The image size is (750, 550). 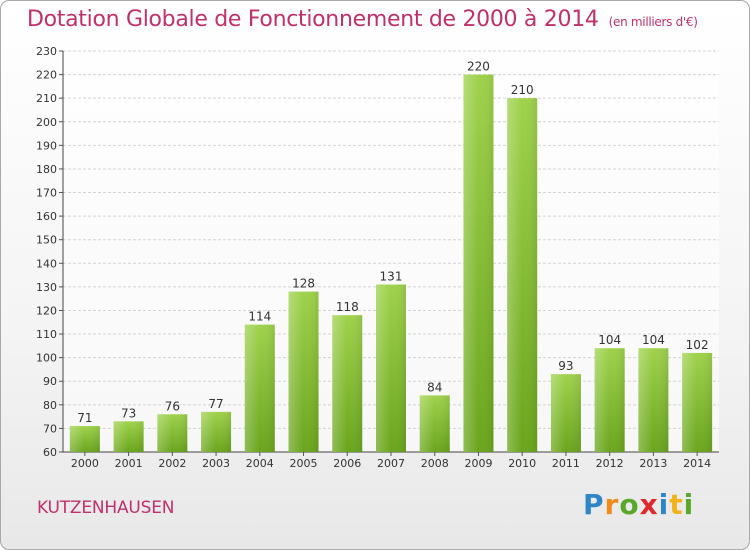 What do you see at coordinates (85, 463) in the screenshot?
I see `x-tick-label: 2000` at bounding box center [85, 463].